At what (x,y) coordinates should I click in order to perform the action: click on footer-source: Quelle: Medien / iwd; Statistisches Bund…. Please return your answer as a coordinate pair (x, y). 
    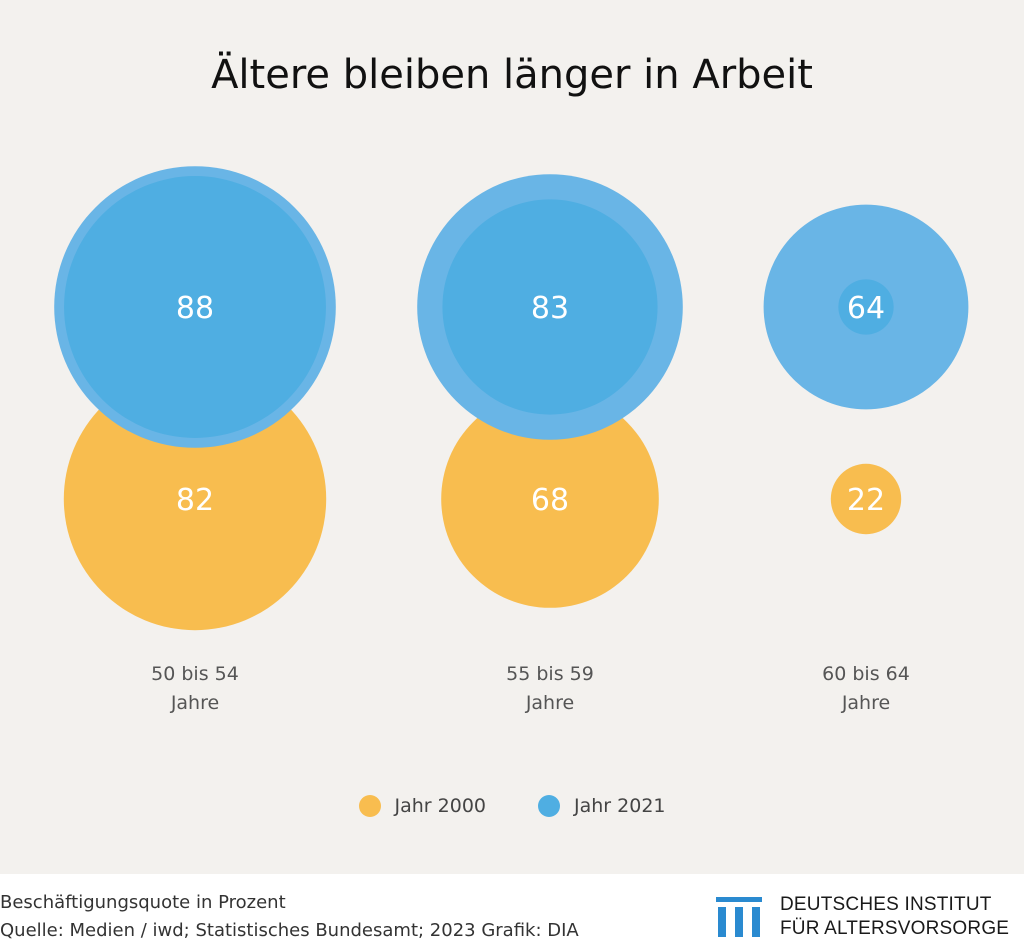
    Looking at the image, I should click on (289, 930).